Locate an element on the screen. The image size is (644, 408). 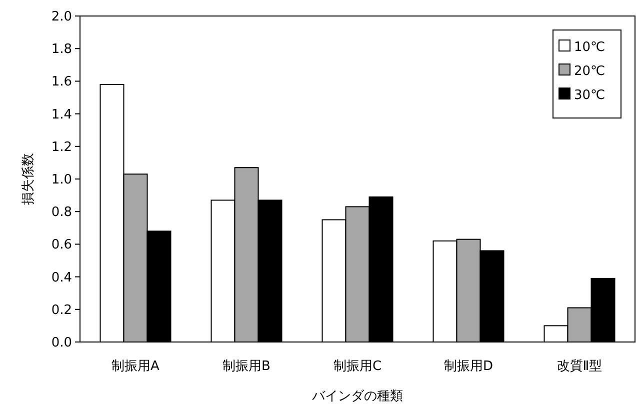
legend-label: 20℃ is located at coordinates (590, 71).